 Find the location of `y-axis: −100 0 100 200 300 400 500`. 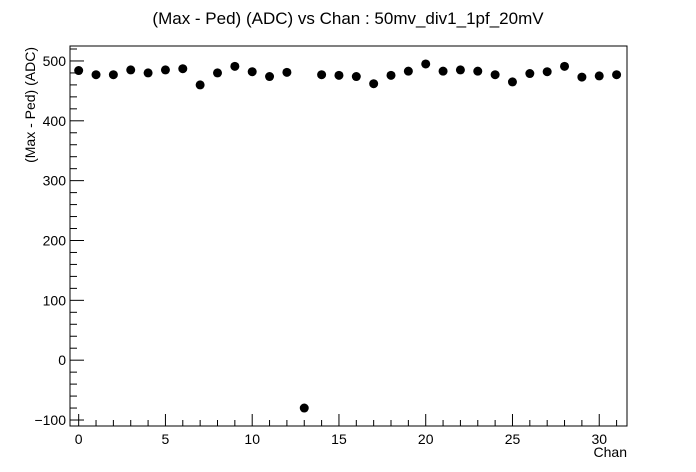

y-axis: −100 0 100 200 300 400 500 is located at coordinates (59, 238).